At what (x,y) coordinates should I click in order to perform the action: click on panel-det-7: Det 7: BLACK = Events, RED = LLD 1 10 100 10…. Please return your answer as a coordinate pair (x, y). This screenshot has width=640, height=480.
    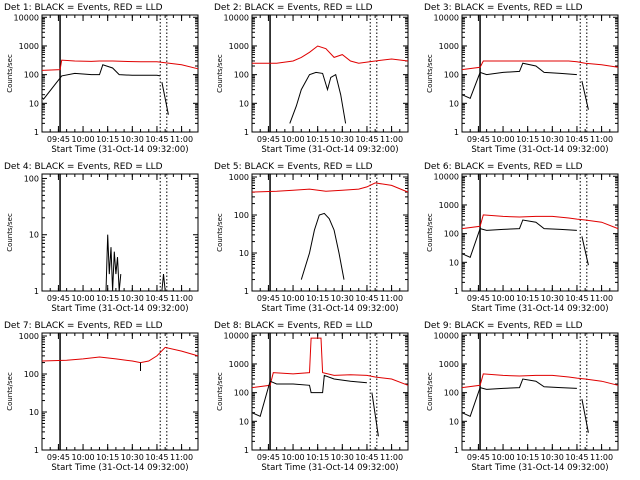
    Looking at the image, I should click on (101, 397).